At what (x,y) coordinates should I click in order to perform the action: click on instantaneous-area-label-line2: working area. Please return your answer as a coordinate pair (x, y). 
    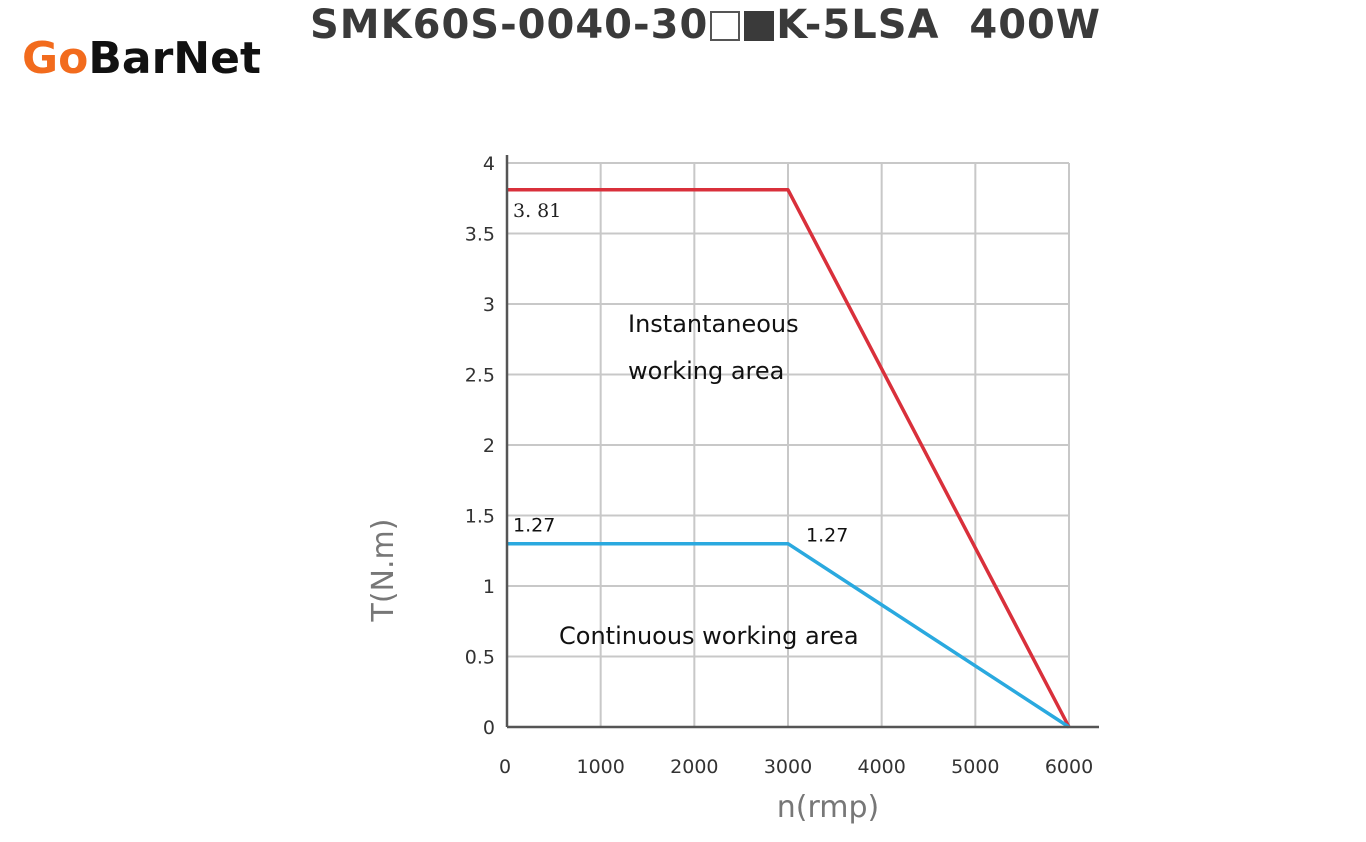
    Looking at the image, I should click on (706, 371).